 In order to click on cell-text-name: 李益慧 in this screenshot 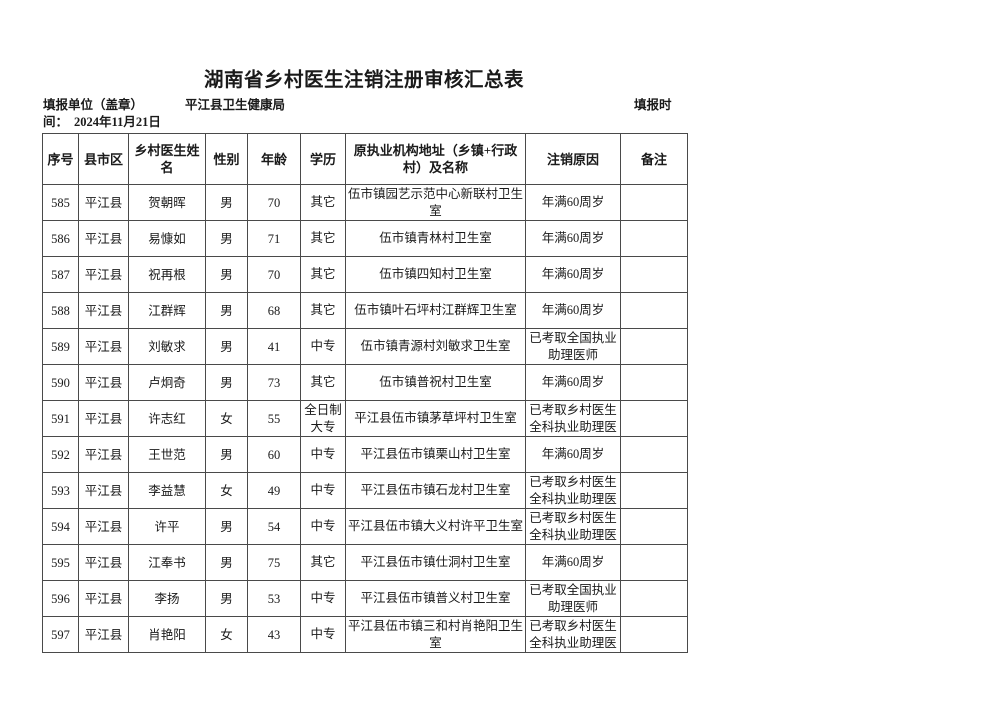, I will do `click(167, 490)`.